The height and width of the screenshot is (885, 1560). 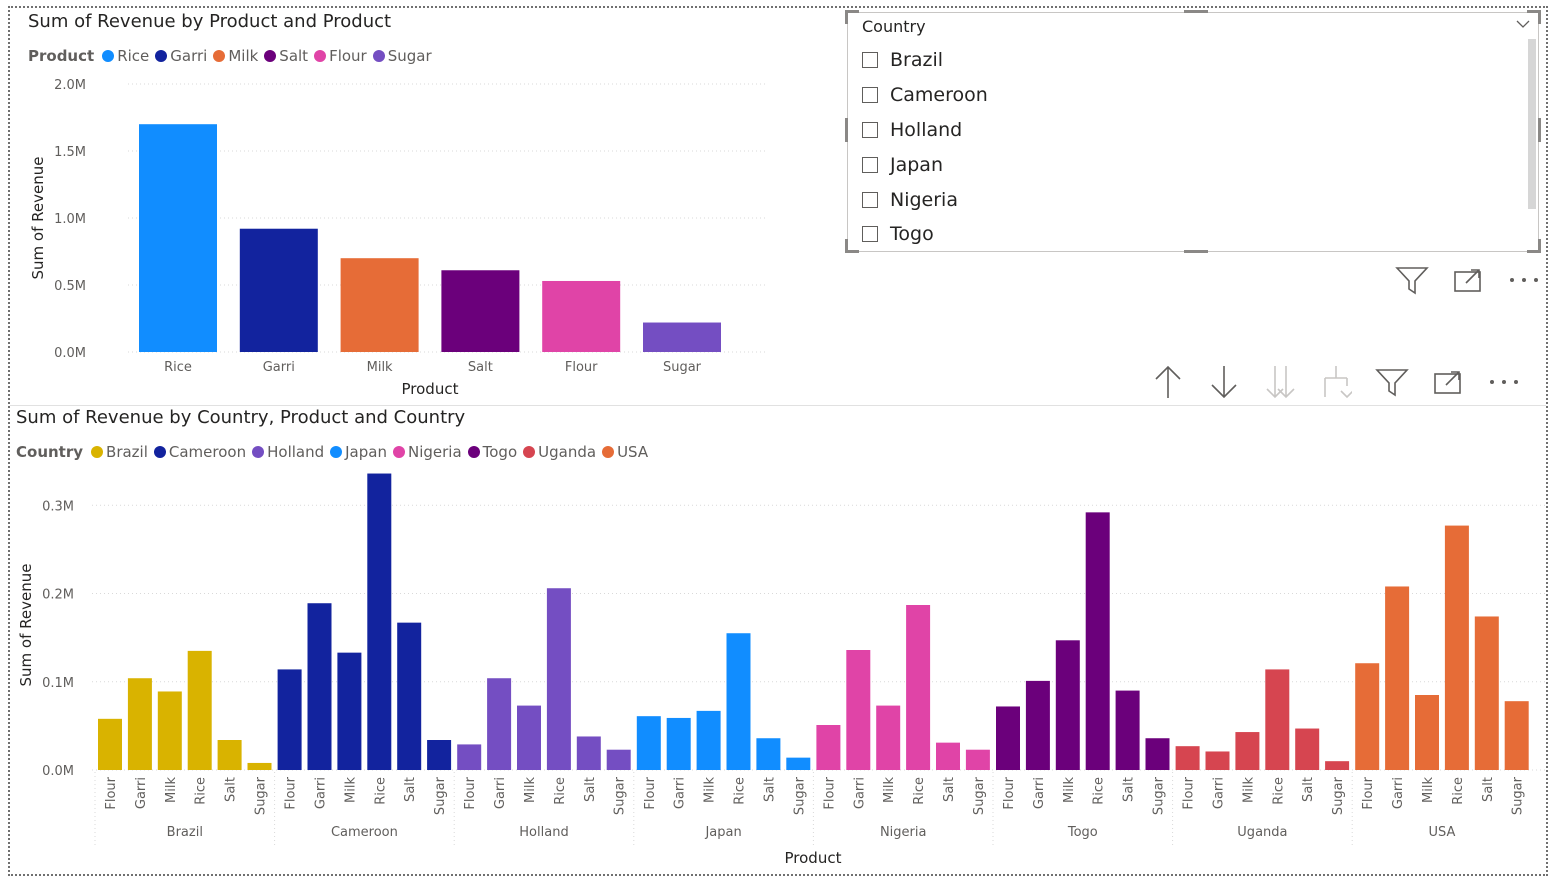 I want to click on bar-togo-rice, so click(x=1097, y=641).